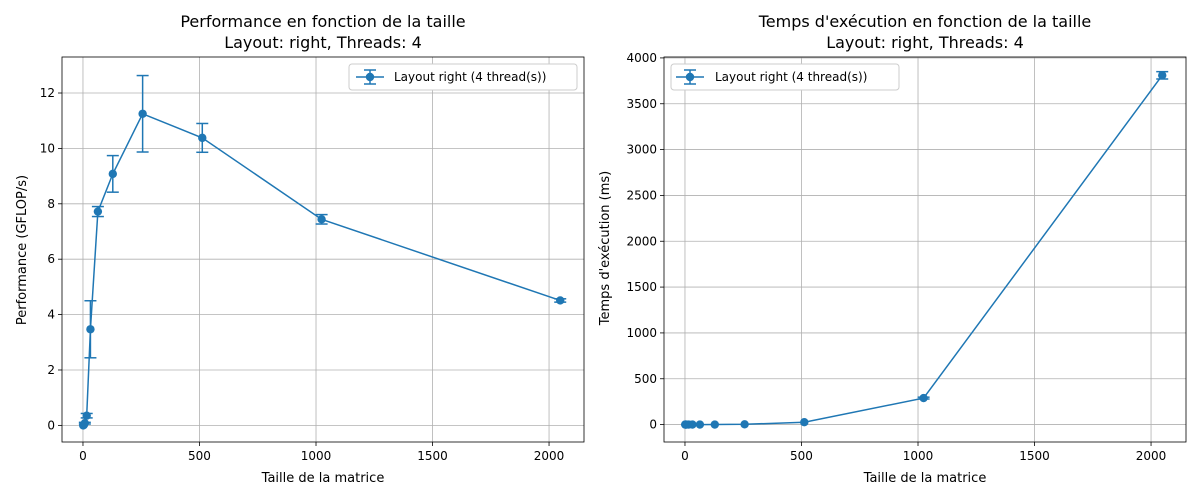 The width and height of the screenshot is (1200, 500). Describe the element at coordinates (51, 204) in the screenshot. I see `y-tick-label: 8` at that location.